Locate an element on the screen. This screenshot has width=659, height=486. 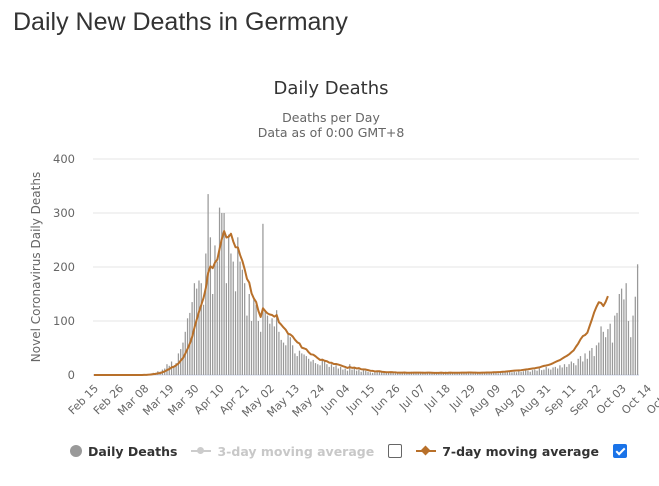
legend-item-7day-ma: 7-day moving average is located at coordinates (507, 451).